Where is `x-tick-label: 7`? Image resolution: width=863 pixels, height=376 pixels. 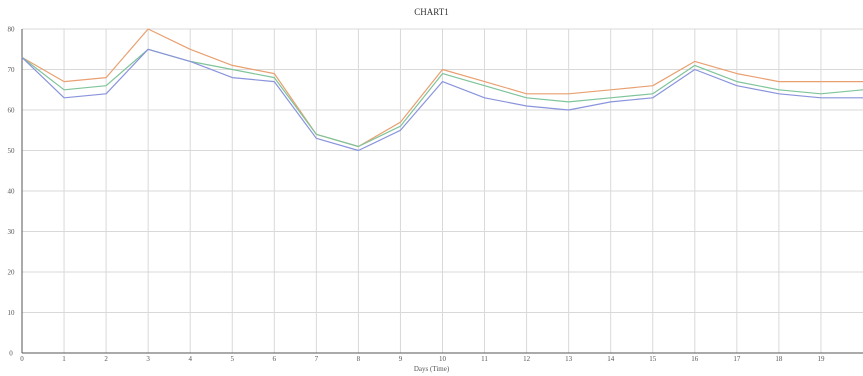 x-tick-label: 7 is located at coordinates (317, 359).